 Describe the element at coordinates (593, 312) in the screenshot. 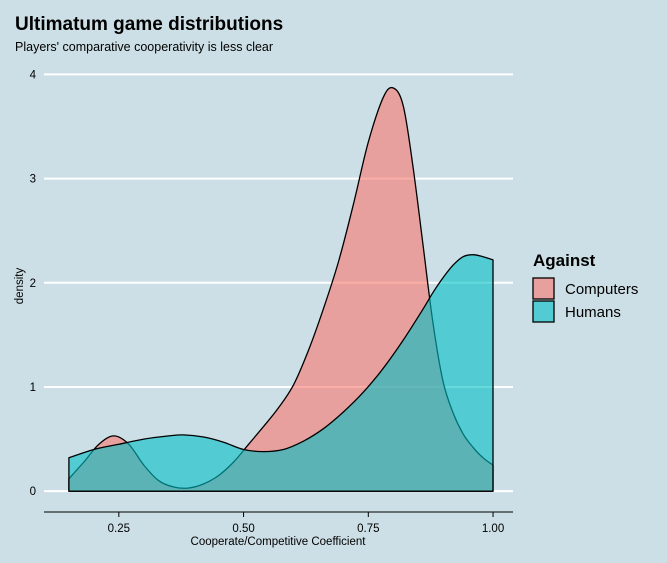

I see `legend-label-humans: Humans` at that location.